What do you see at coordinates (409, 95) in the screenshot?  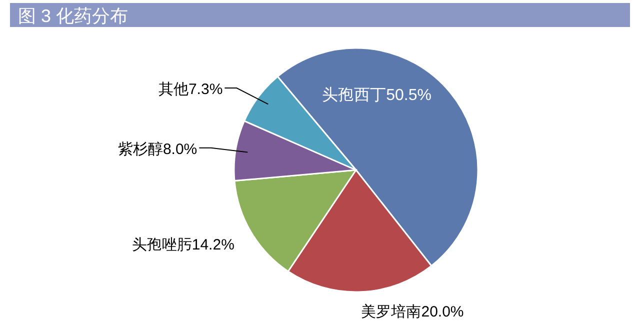 I see `data-label: 50.5%` at bounding box center [409, 95].